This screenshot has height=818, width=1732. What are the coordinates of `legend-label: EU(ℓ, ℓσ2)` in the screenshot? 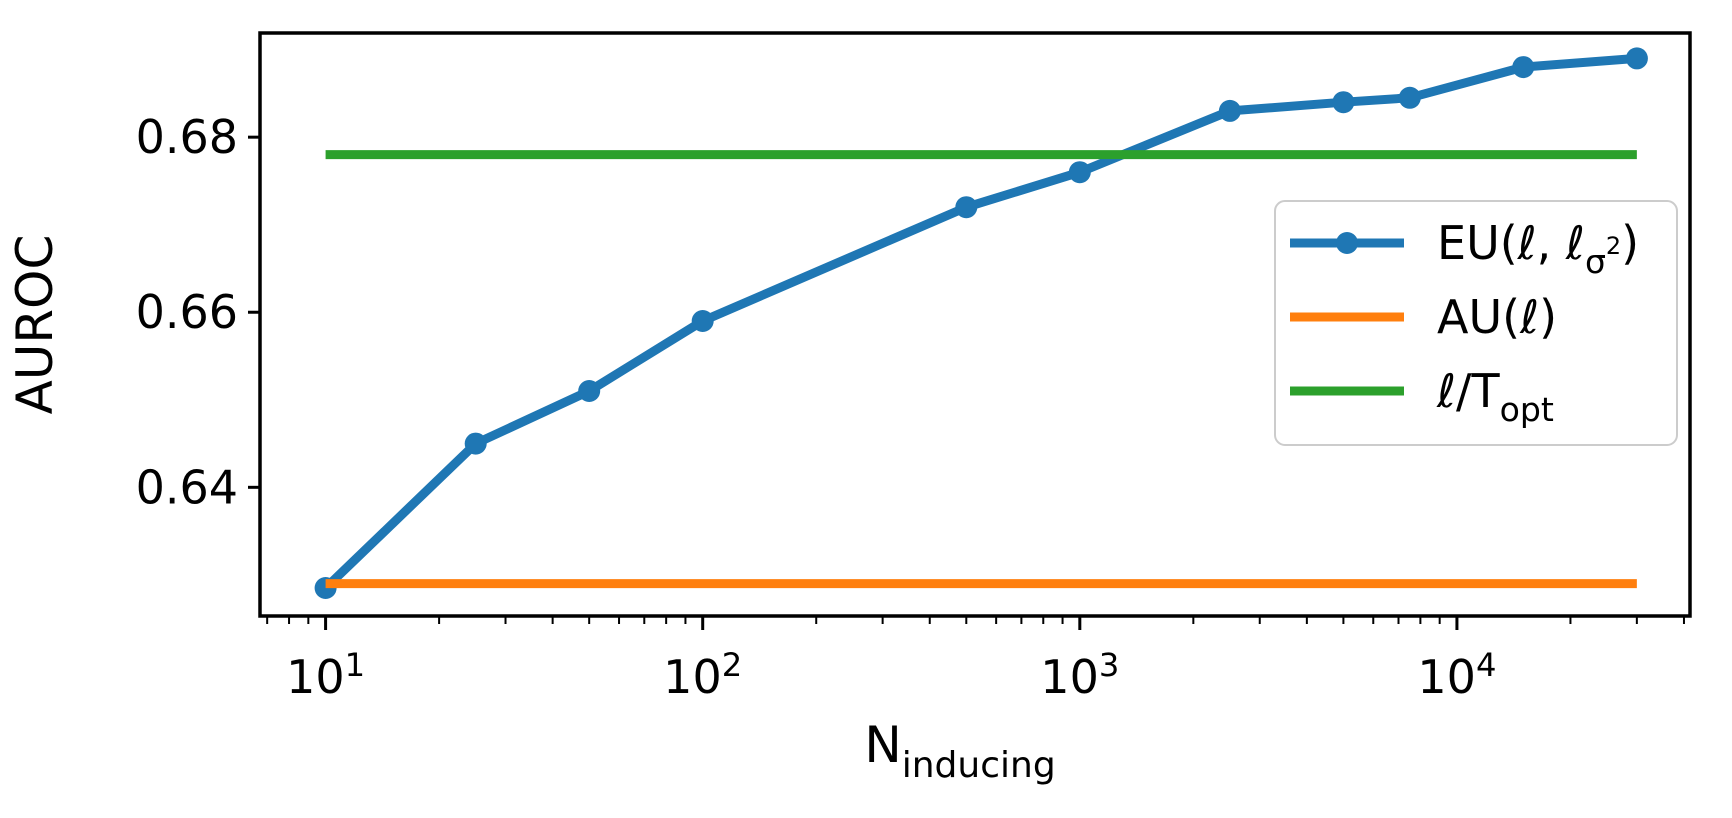 It's located at (1538, 248).